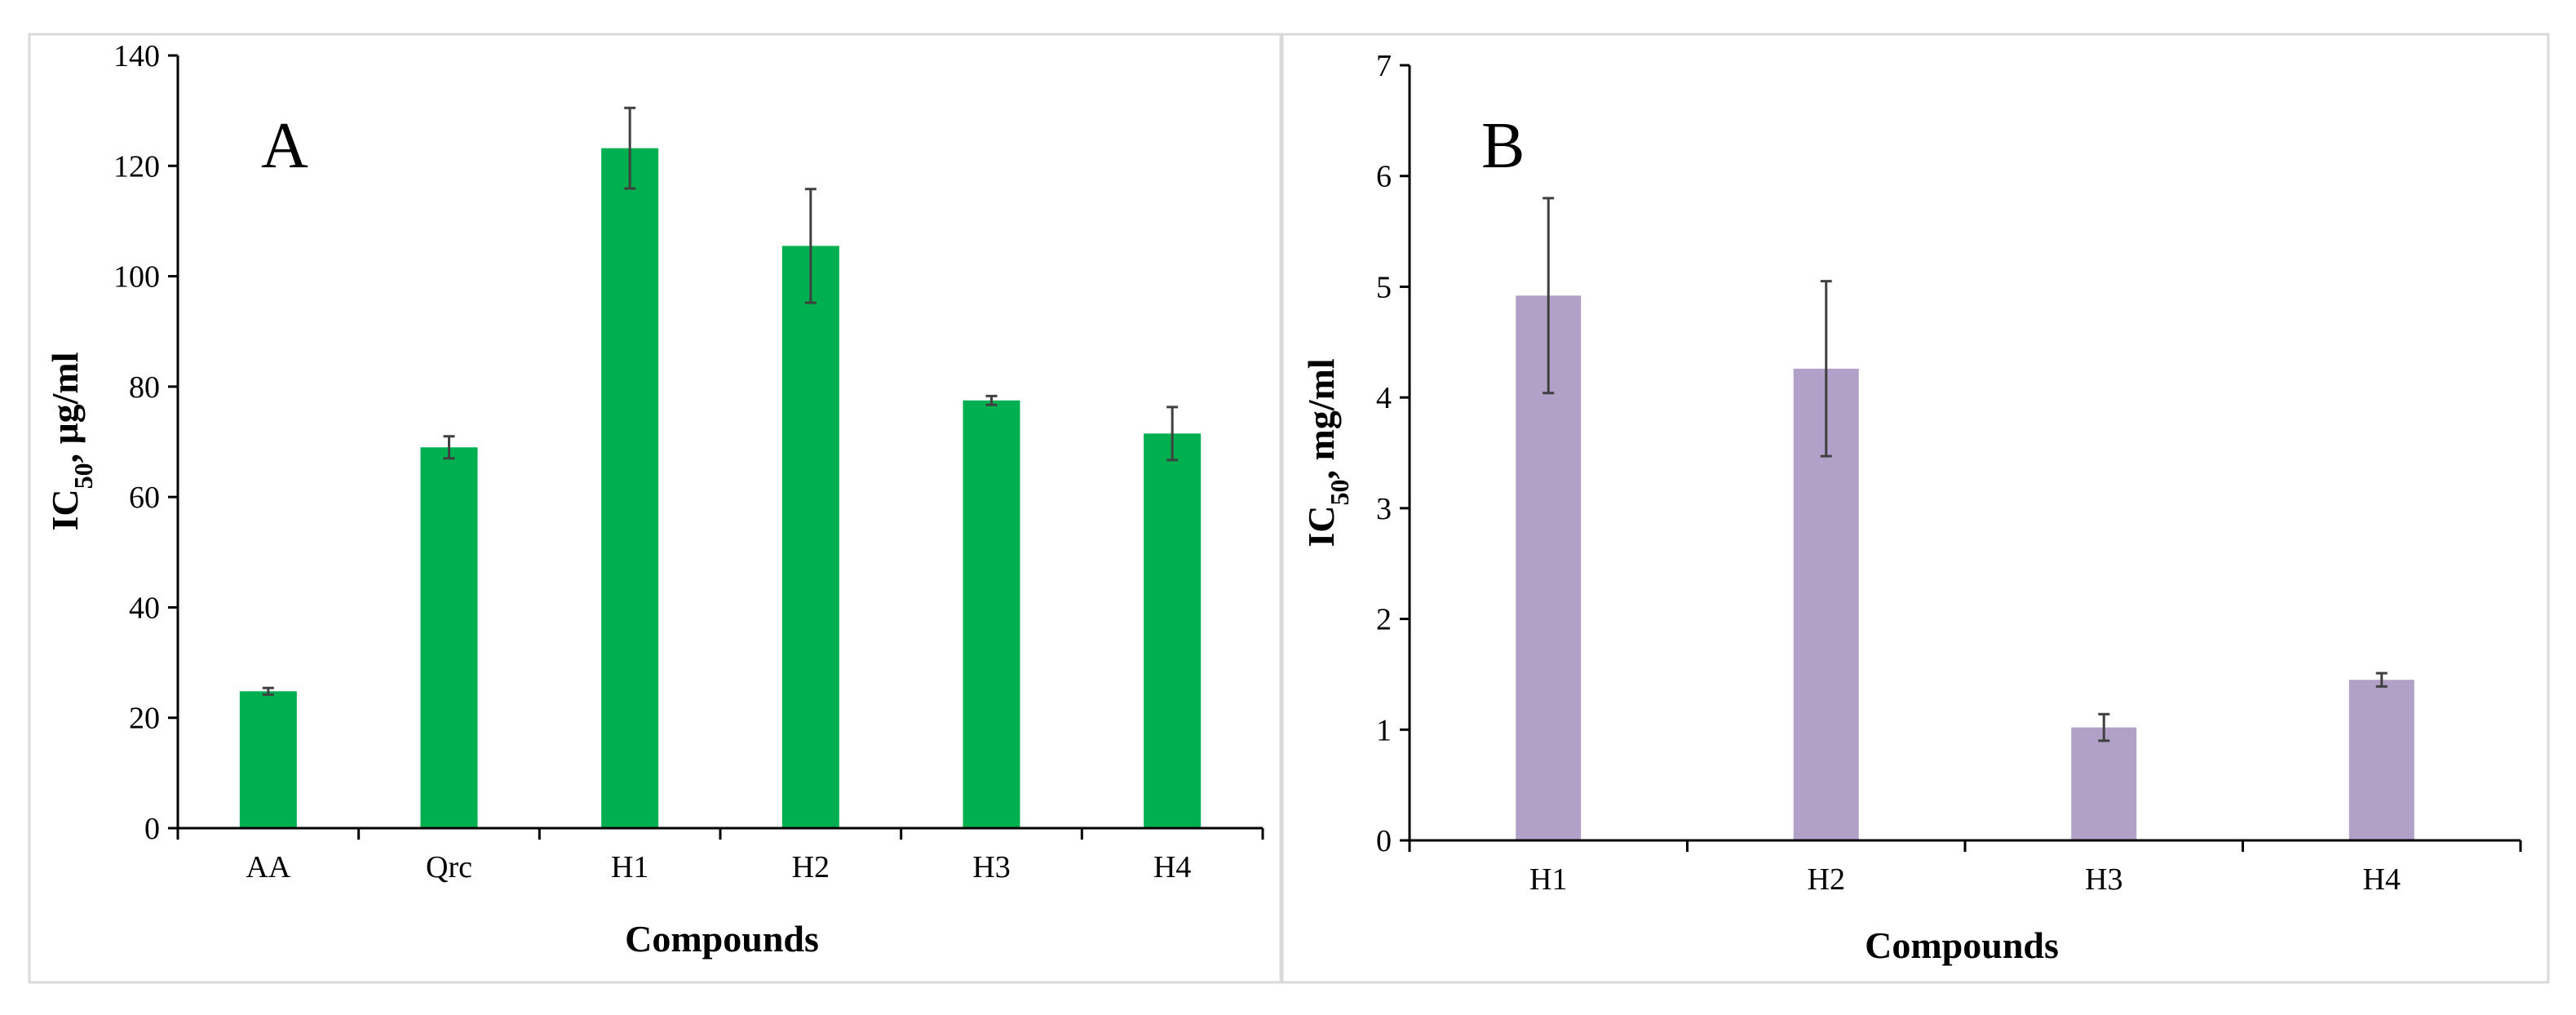 The height and width of the screenshot is (1015, 2576). Describe the element at coordinates (65, 510) in the screenshot. I see `panel-a-y-title-main: IC` at that location.